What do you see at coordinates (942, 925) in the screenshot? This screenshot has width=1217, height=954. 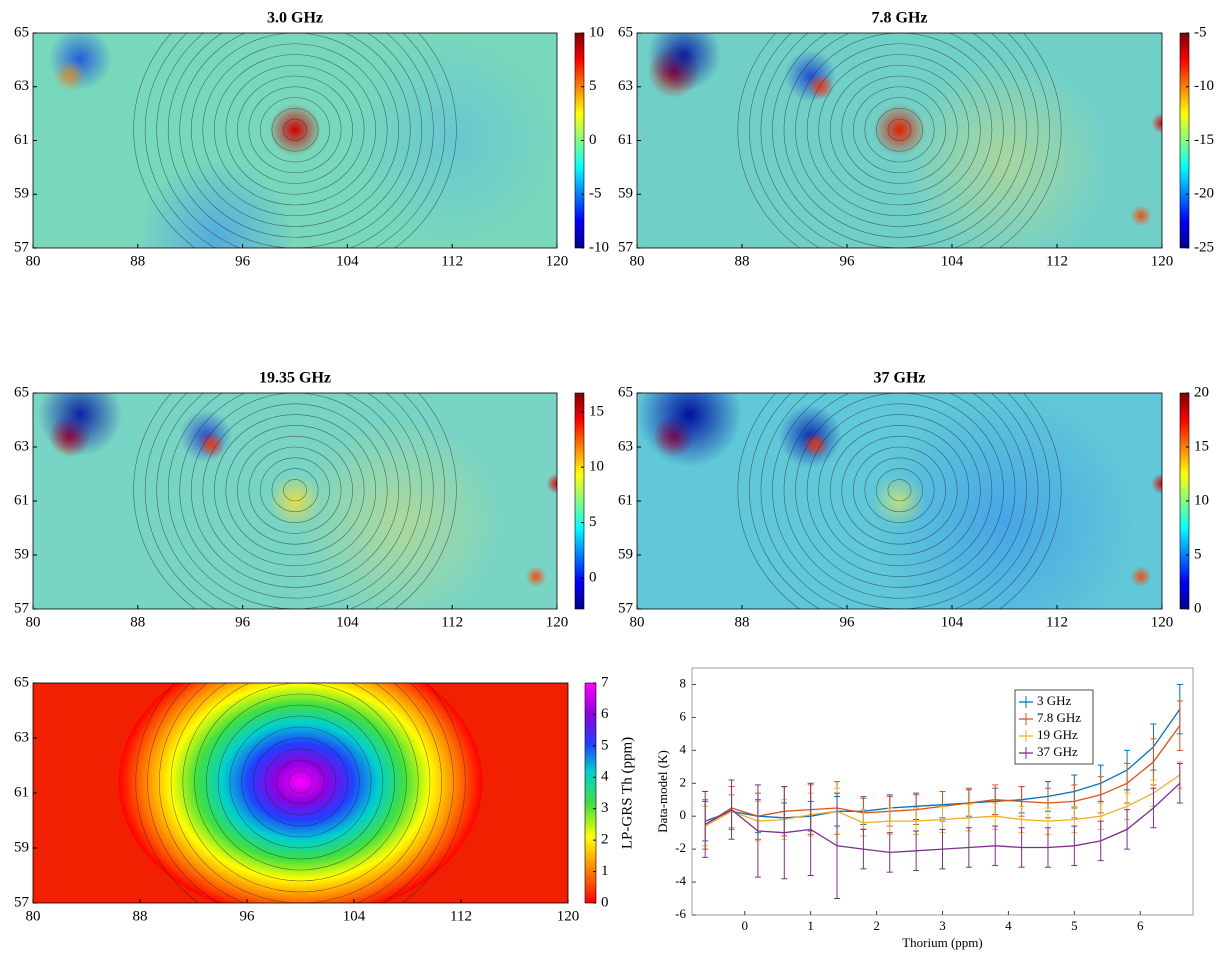 I see `x-tick-label: 3` at bounding box center [942, 925].